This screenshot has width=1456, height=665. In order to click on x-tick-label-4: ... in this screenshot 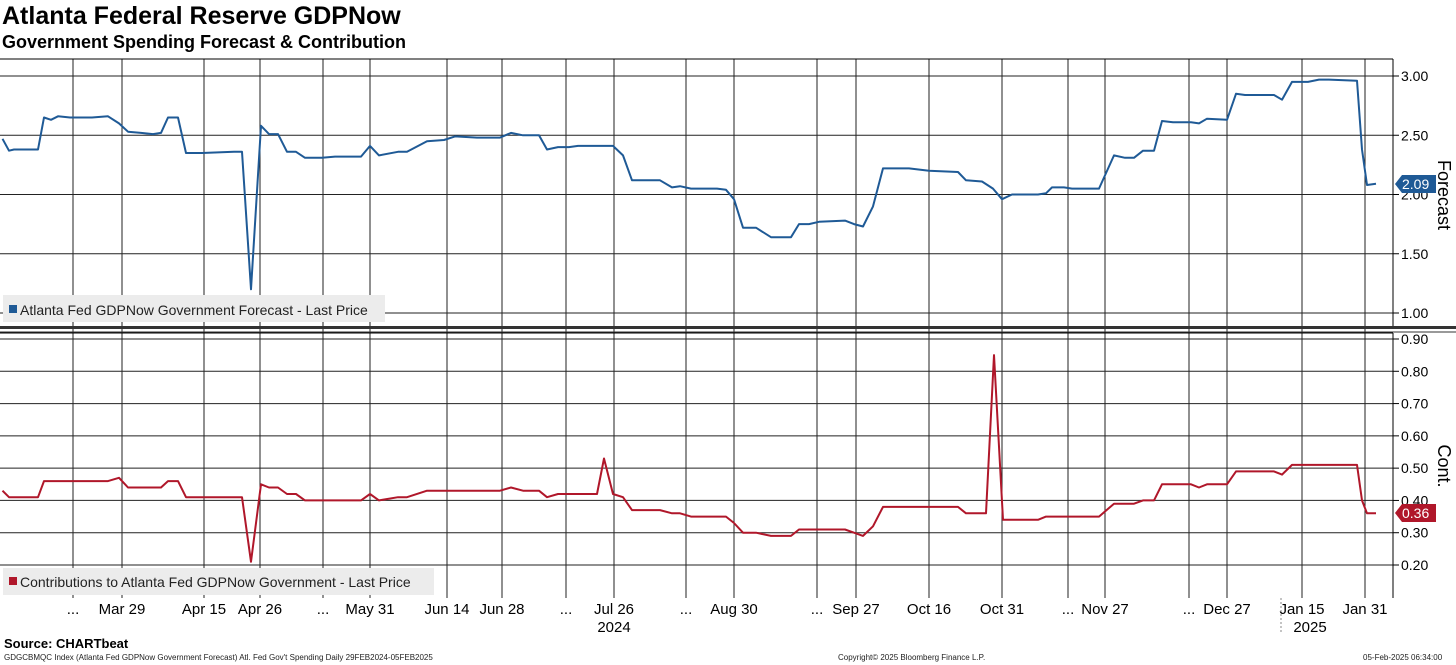, I will do `click(323, 609)`.